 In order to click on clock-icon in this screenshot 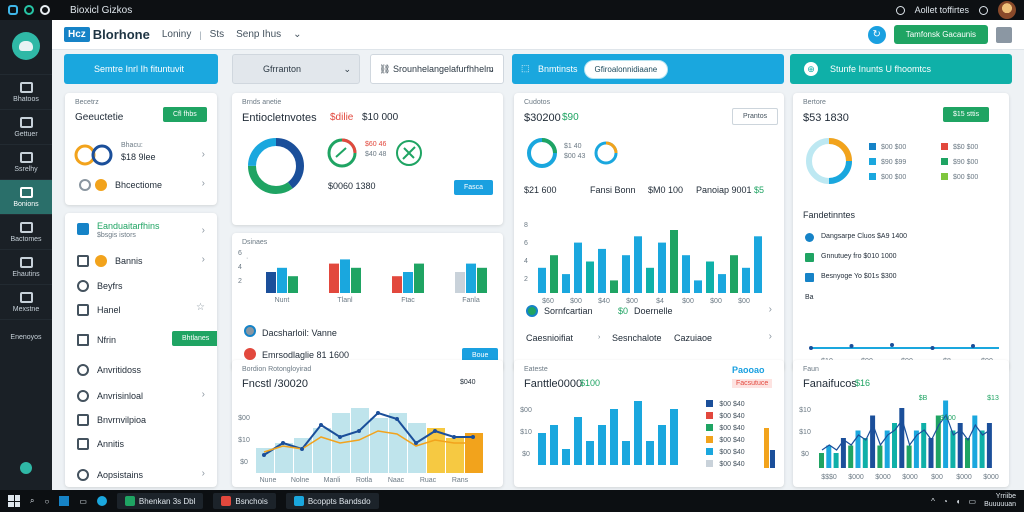, I will do `click(900, 10)`.